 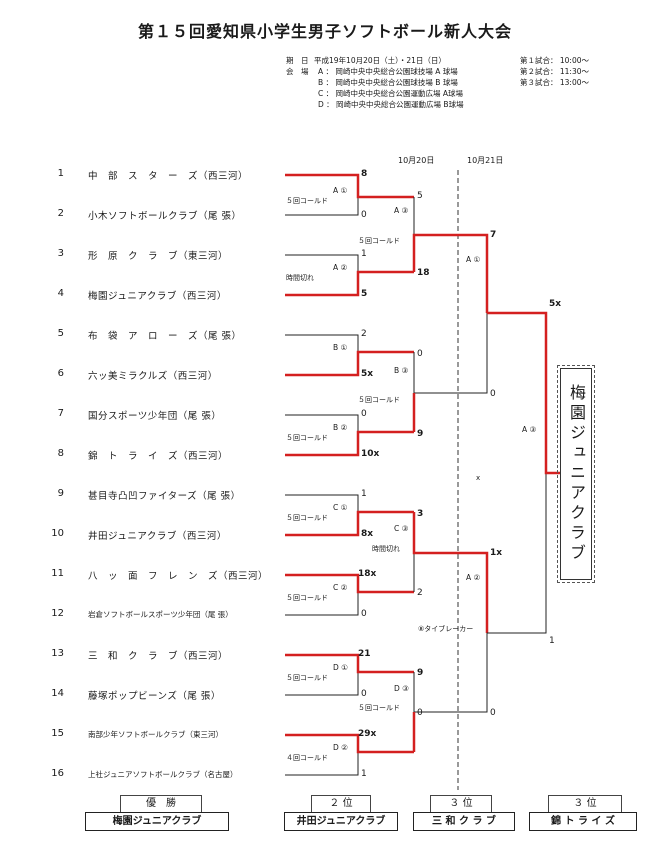 What do you see at coordinates (341, 803) in the screenshot?
I see `rank-label: ２ 位` at bounding box center [341, 803].